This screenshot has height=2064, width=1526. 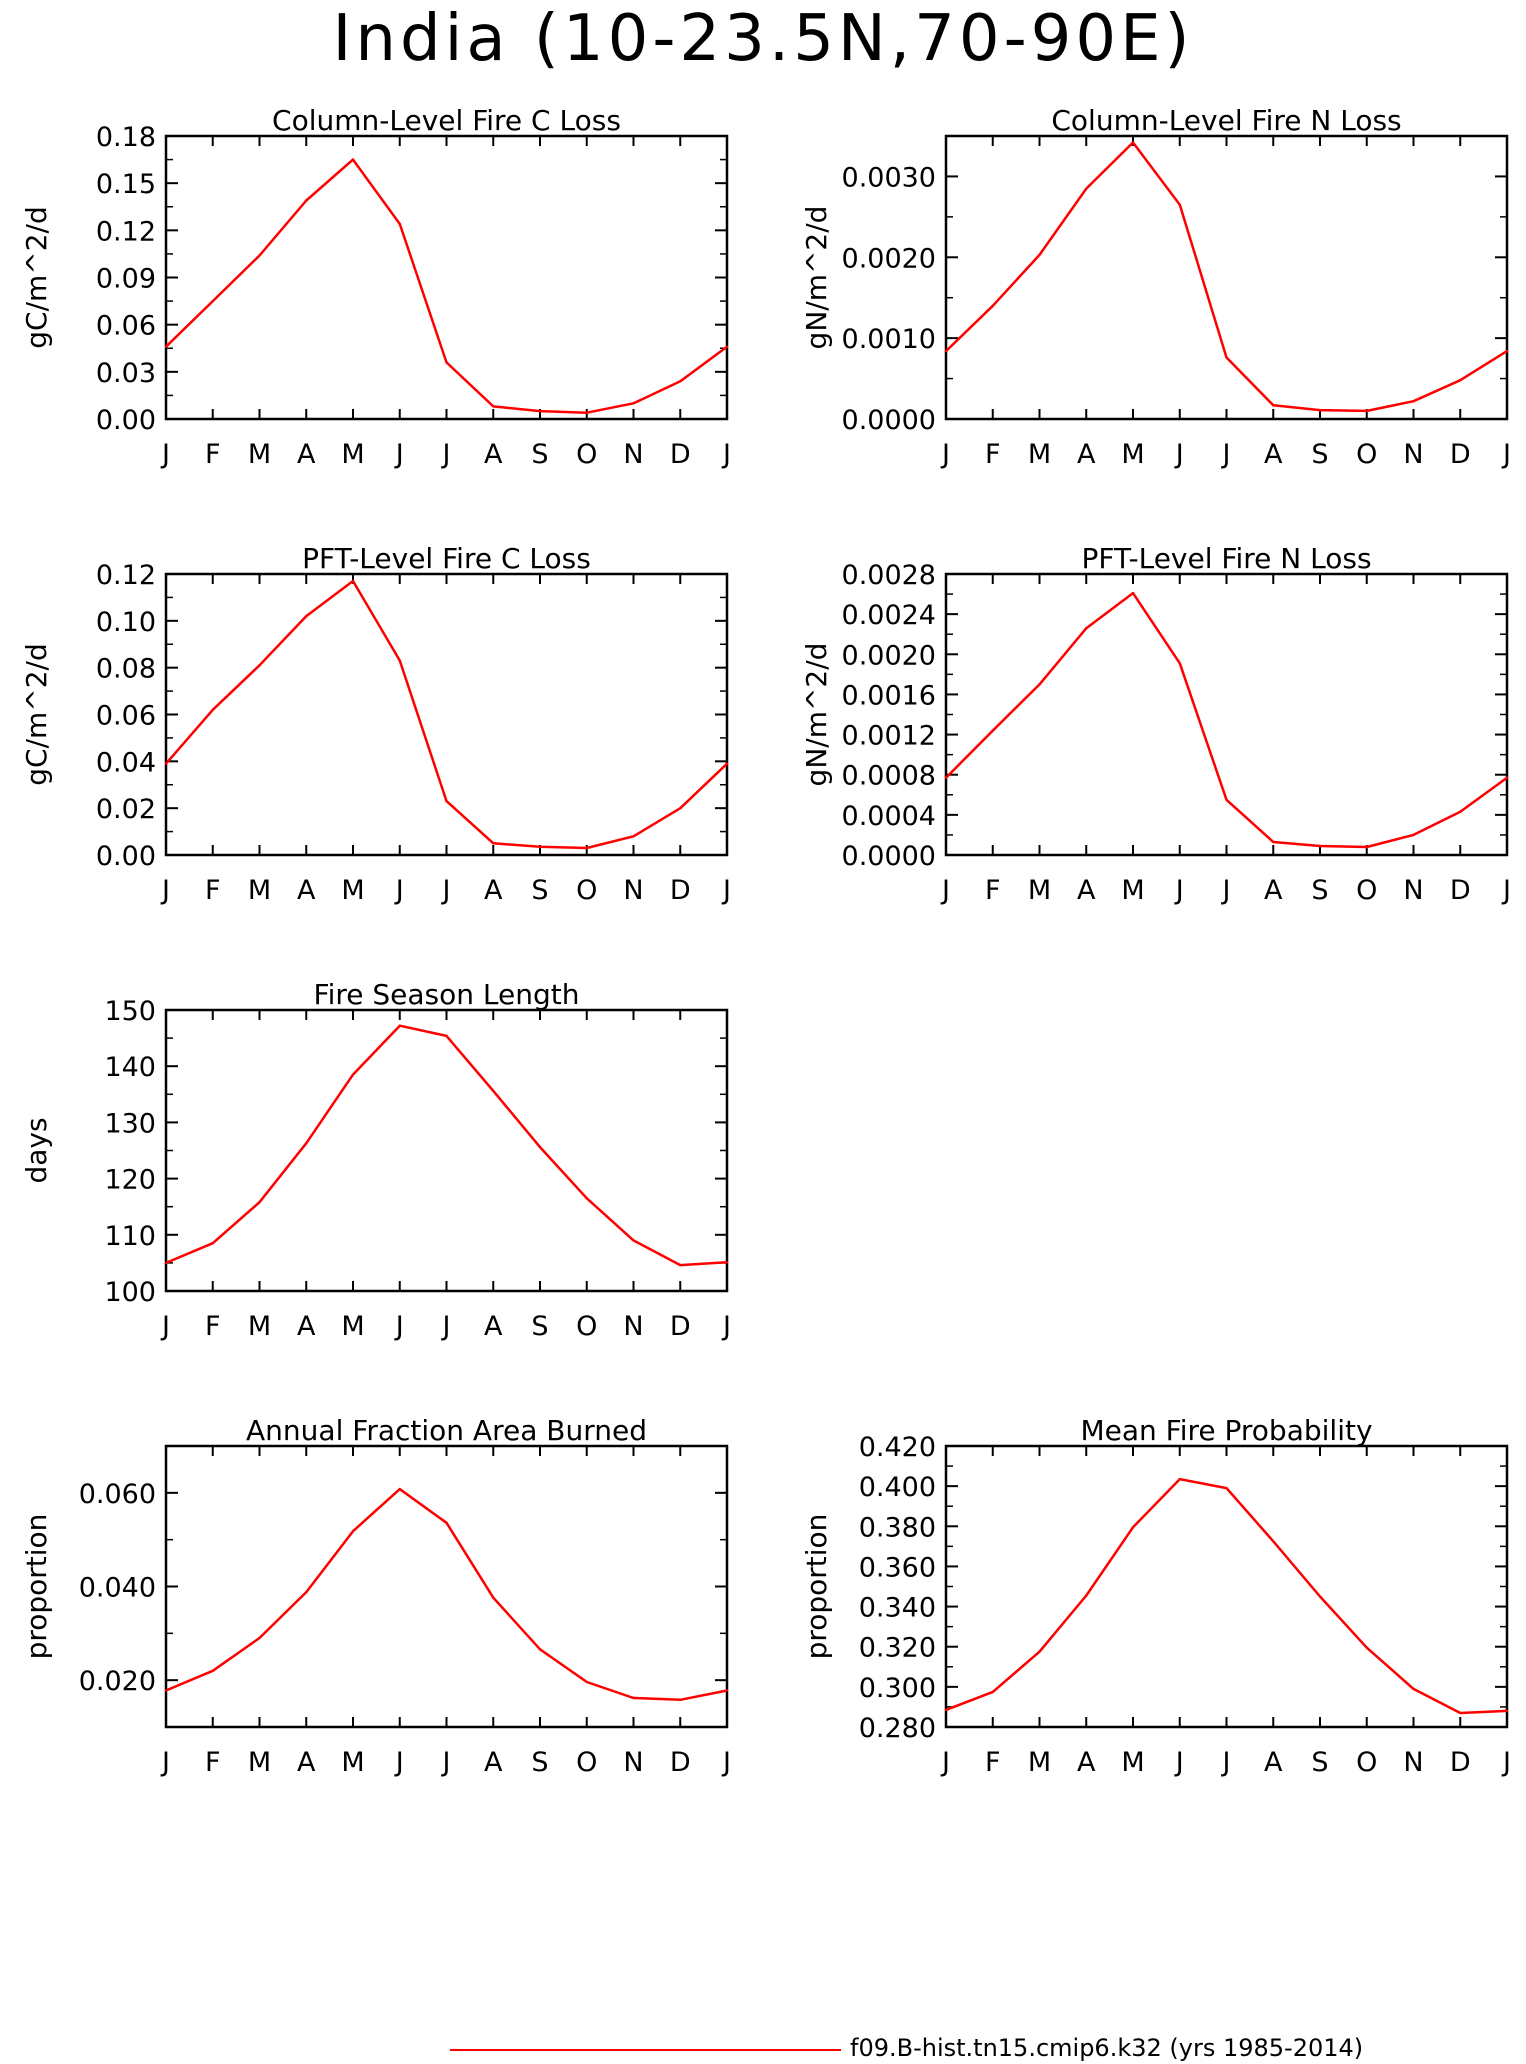 What do you see at coordinates (889, 258) in the screenshot?
I see `column-n-loss-y-tick-label: 0.0020` at bounding box center [889, 258].